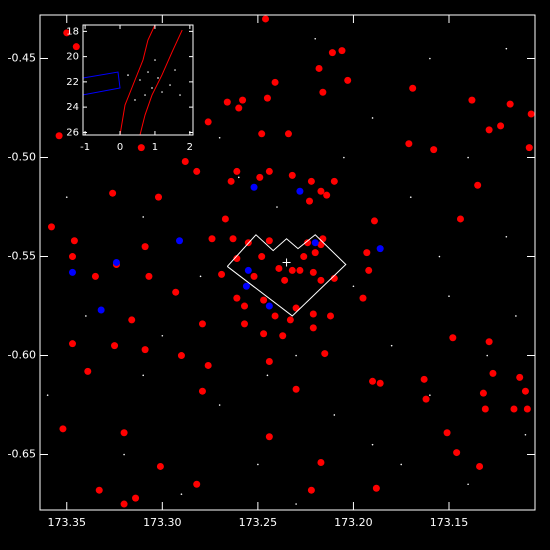 This screenshot has height=550, width=550. I want to click on plot-1: -1 0 1 2 18 20 22 24 26, so click(130, 88).